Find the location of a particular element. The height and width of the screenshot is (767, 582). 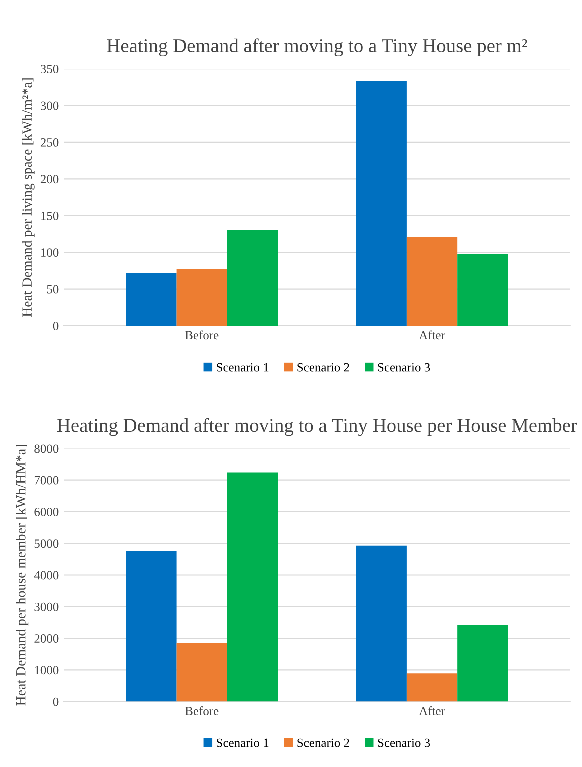

y-tick-label: 5000 is located at coordinates (46, 544).